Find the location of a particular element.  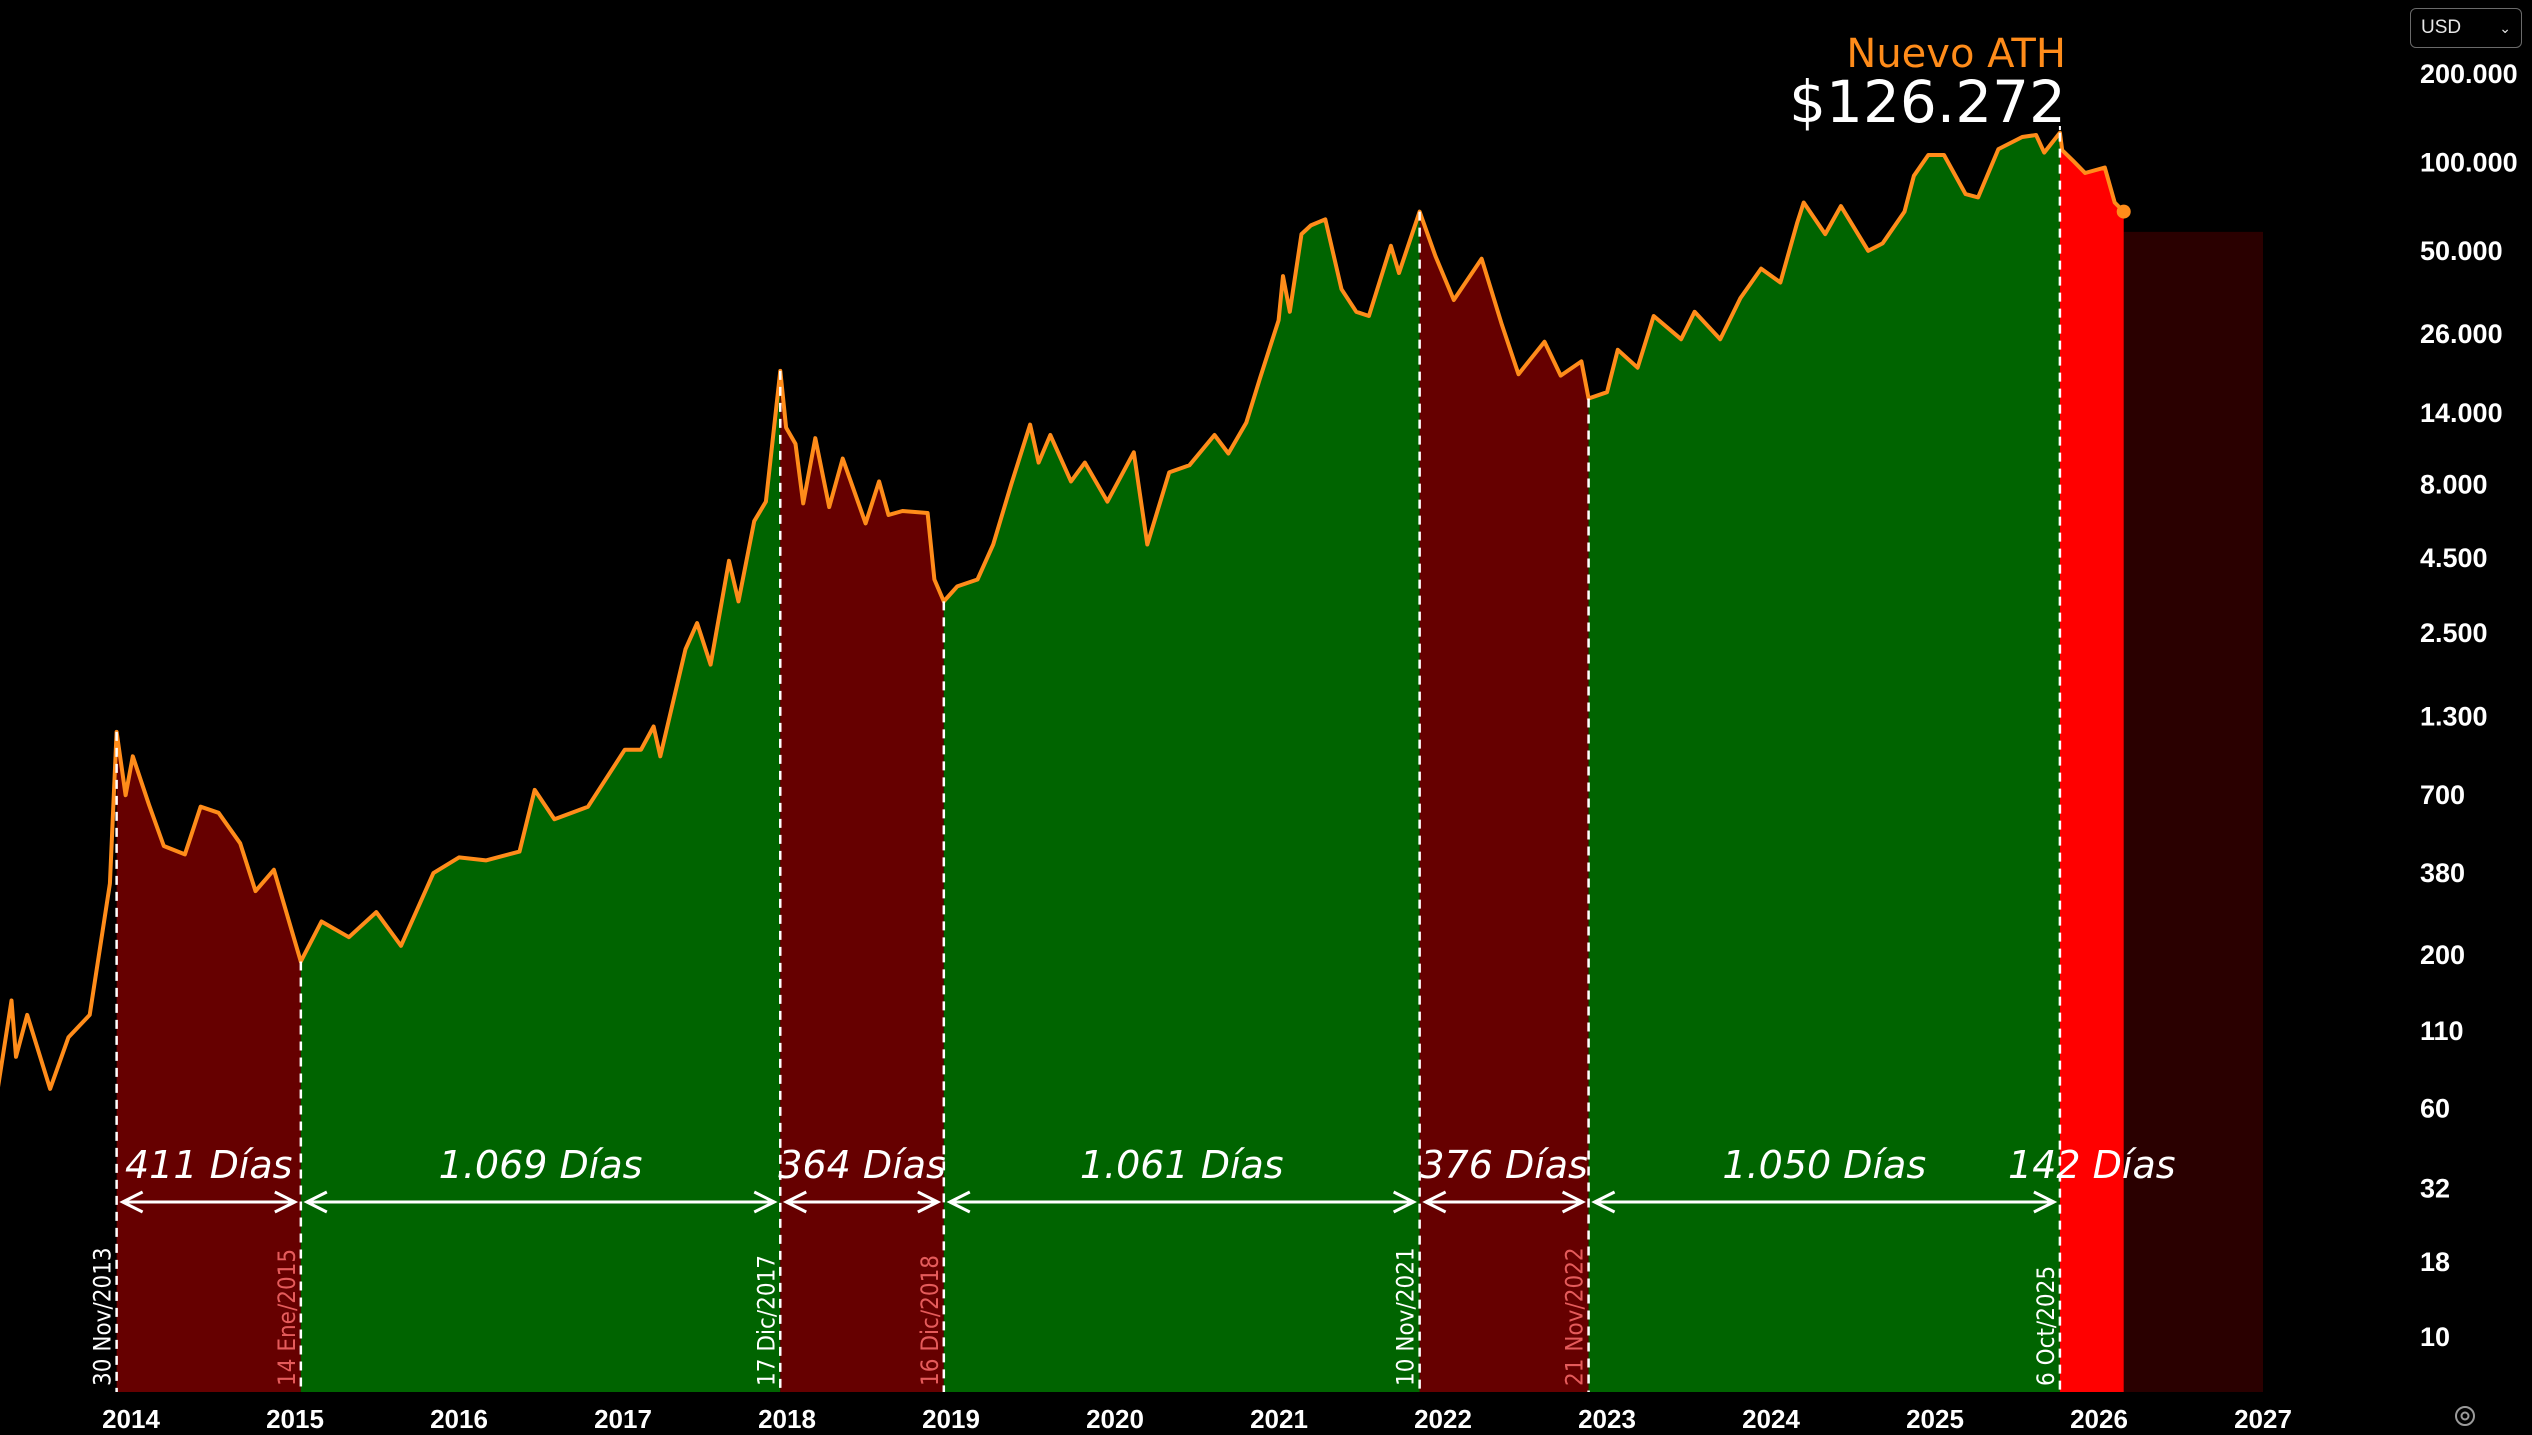

date-label: 14 Ene/2015 is located at coordinates (287, 1317).